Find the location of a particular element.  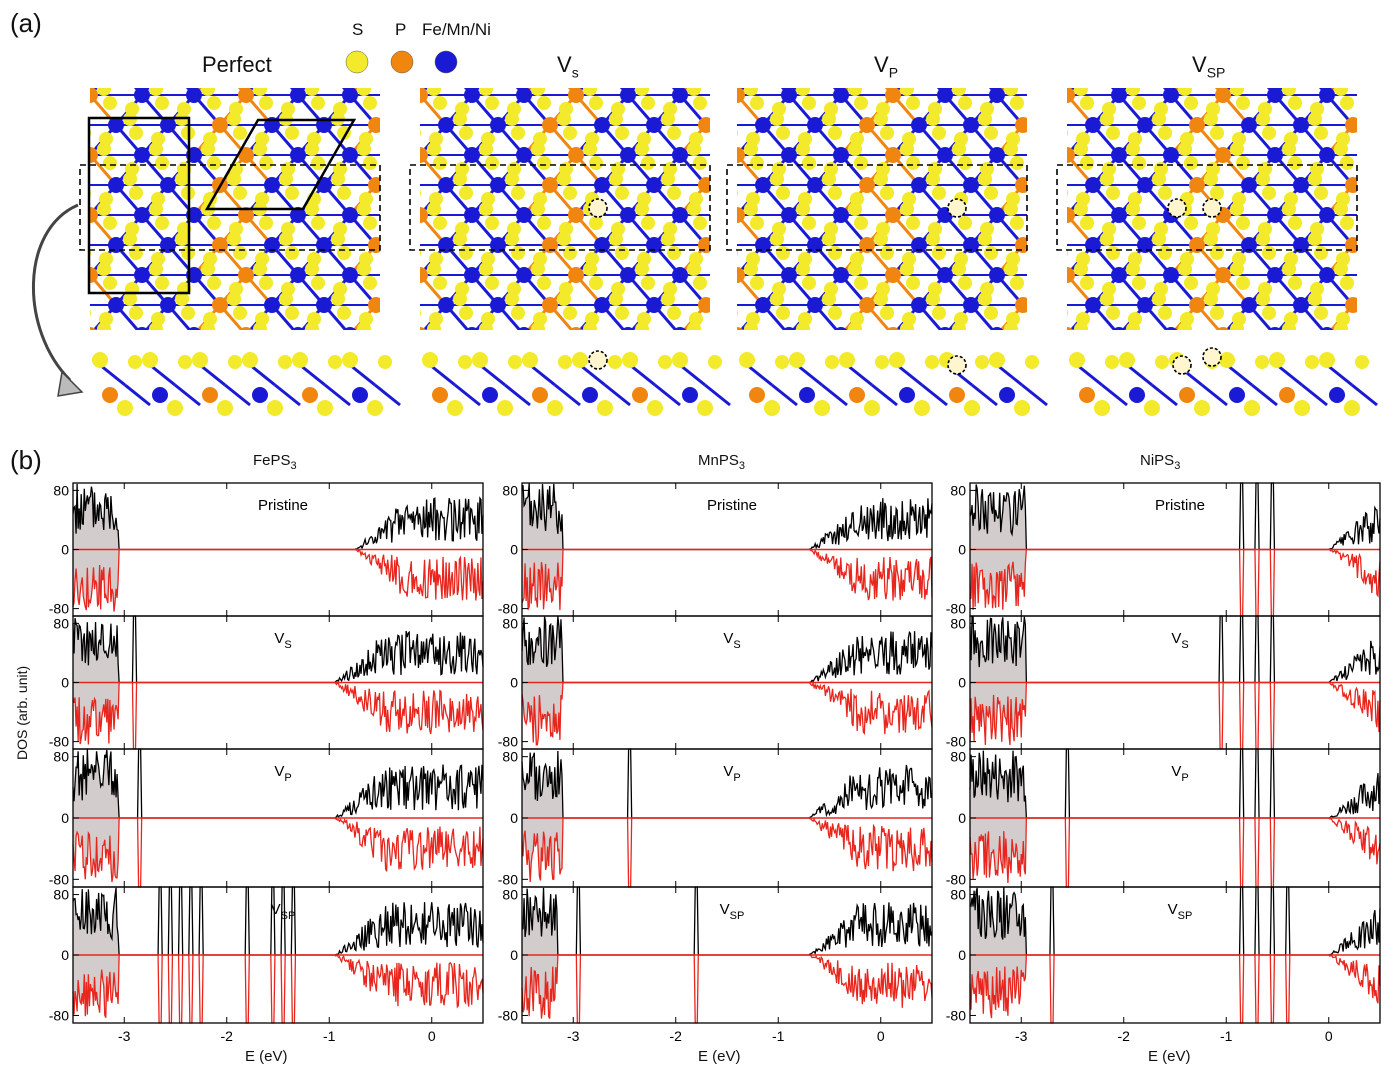

structure-title-vp: VP is located at coordinates (886, 66).